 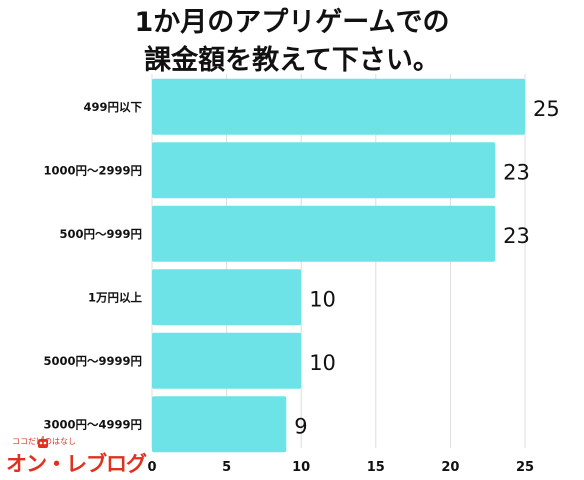 What do you see at coordinates (92, 424) in the screenshot?
I see `category-label: 3000円〜4999円` at bounding box center [92, 424].